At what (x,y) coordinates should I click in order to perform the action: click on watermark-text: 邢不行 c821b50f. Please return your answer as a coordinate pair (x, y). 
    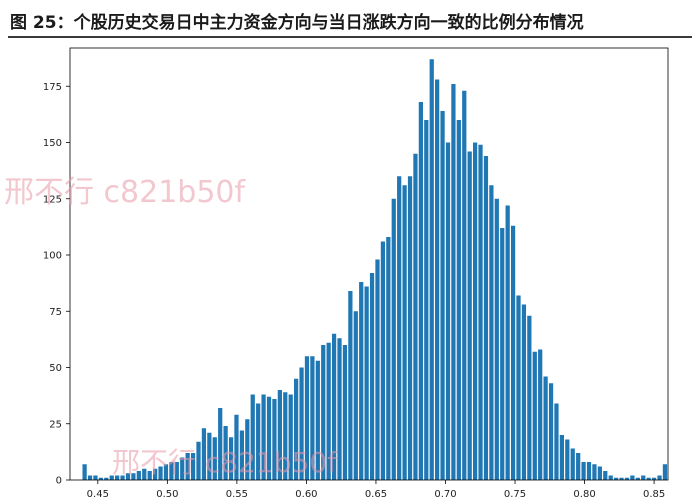
    Looking at the image, I should click on (125, 192).